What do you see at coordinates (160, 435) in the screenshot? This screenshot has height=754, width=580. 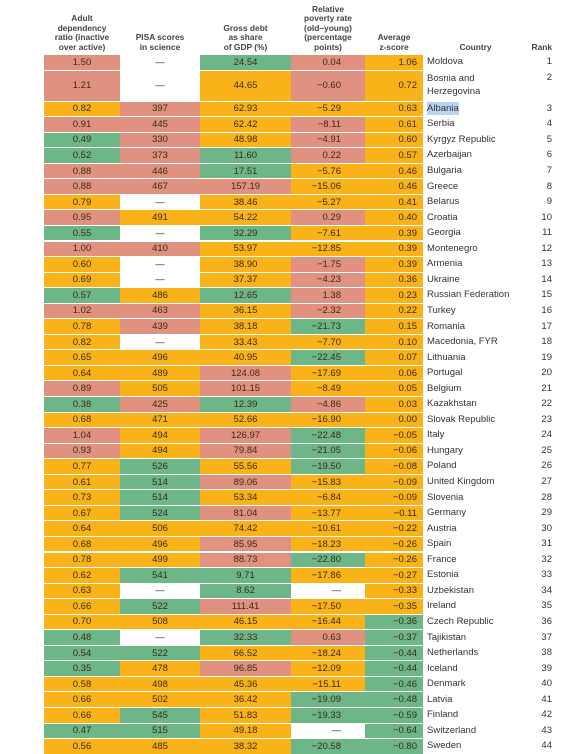 I see `pisa-cell: 494` at bounding box center [160, 435].